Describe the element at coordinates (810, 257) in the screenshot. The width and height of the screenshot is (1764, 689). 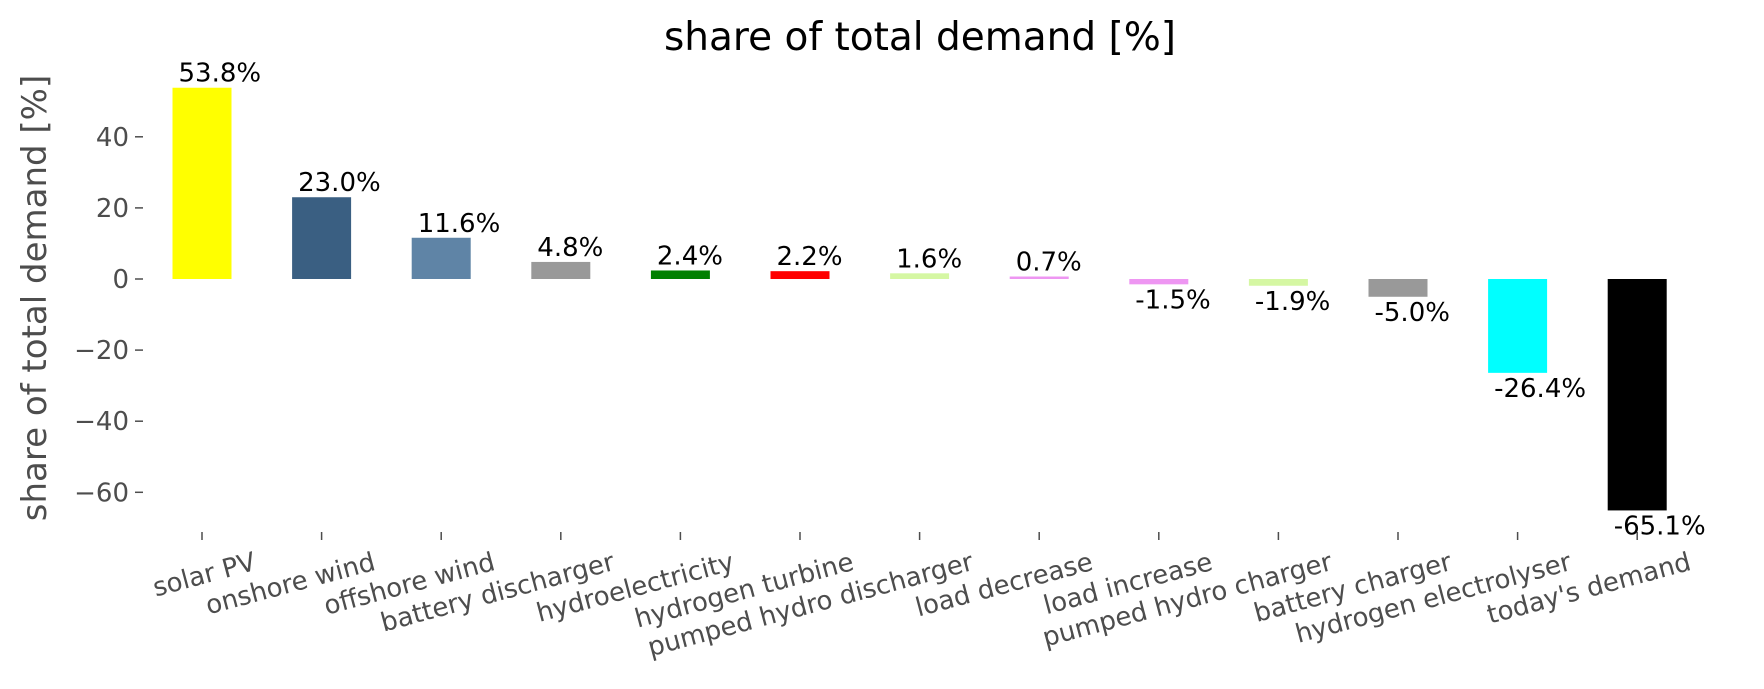
I see `data-label: 2.2%` at that location.